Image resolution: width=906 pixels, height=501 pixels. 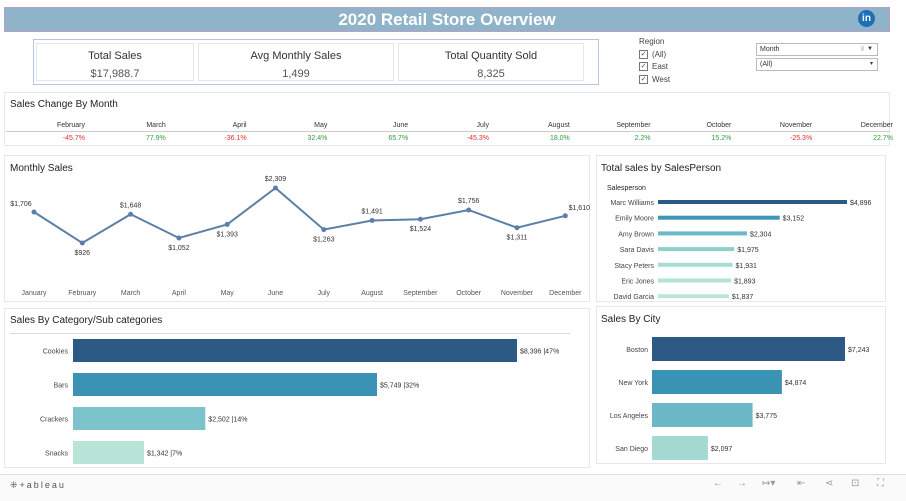 What do you see at coordinates (115, 74) in the screenshot?
I see `kpi-value: $17,988.7` at bounding box center [115, 74].